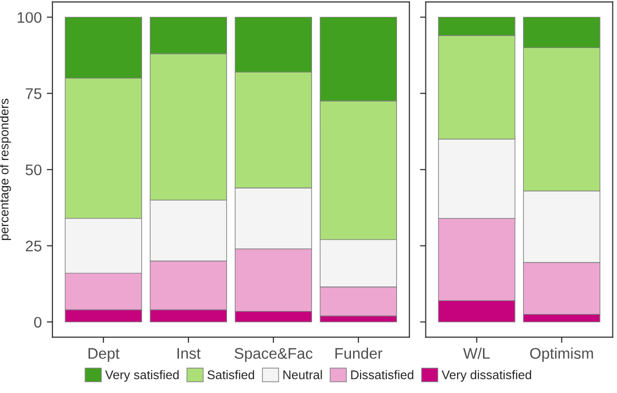 The image size is (617, 393). What do you see at coordinates (487, 376) in the screenshot?
I see `legend-label: Very dissatisfied` at bounding box center [487, 376].